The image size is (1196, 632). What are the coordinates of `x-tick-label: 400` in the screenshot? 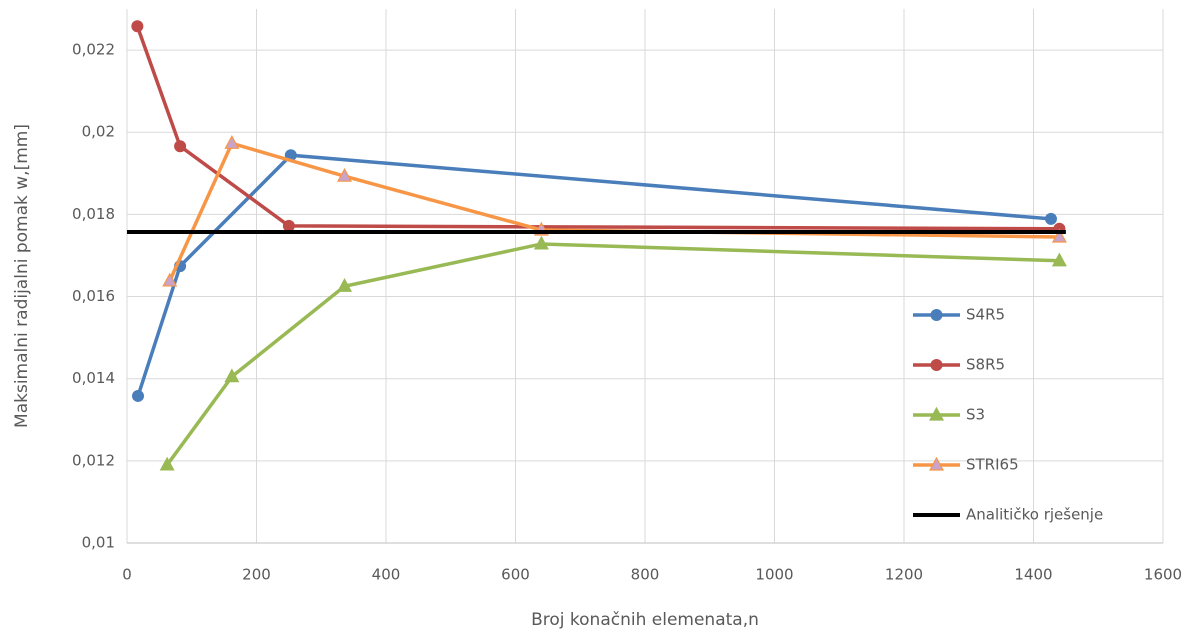 It's located at (386, 575).